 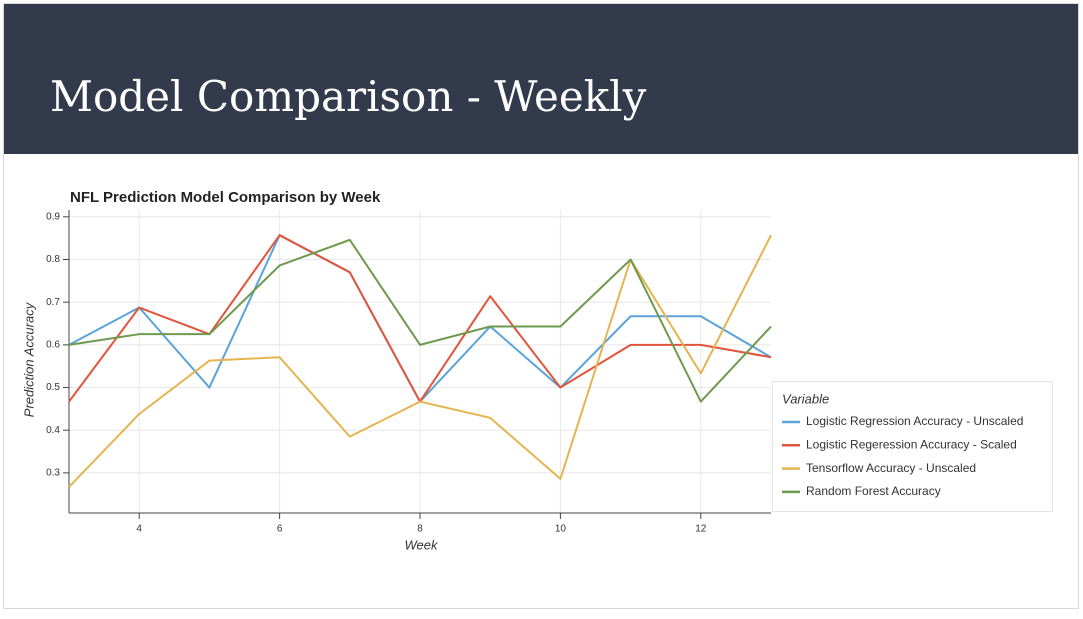 What do you see at coordinates (53, 430) in the screenshot?
I see `y-tick-label: 0.4` at bounding box center [53, 430].